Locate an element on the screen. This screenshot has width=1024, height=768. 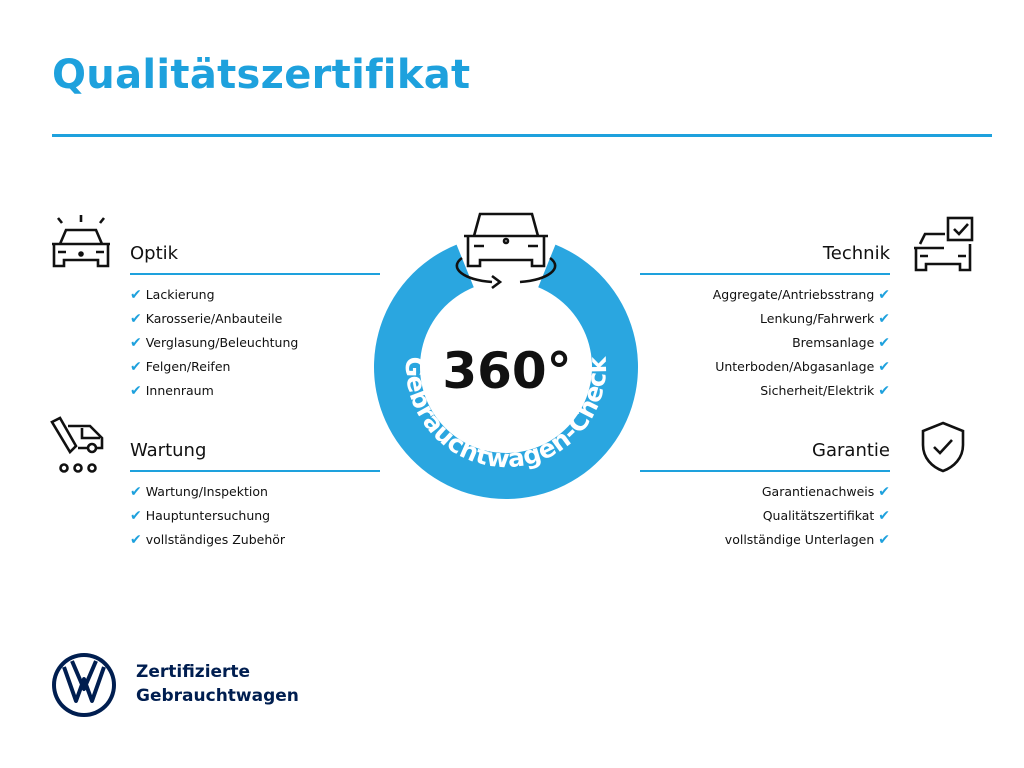
section-heading: Wartung is located at coordinates (168, 450).